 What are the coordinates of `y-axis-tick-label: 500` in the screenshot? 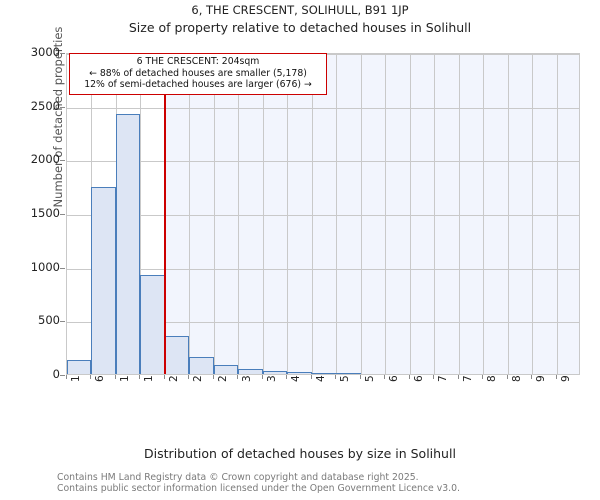 It's located at (49, 320).